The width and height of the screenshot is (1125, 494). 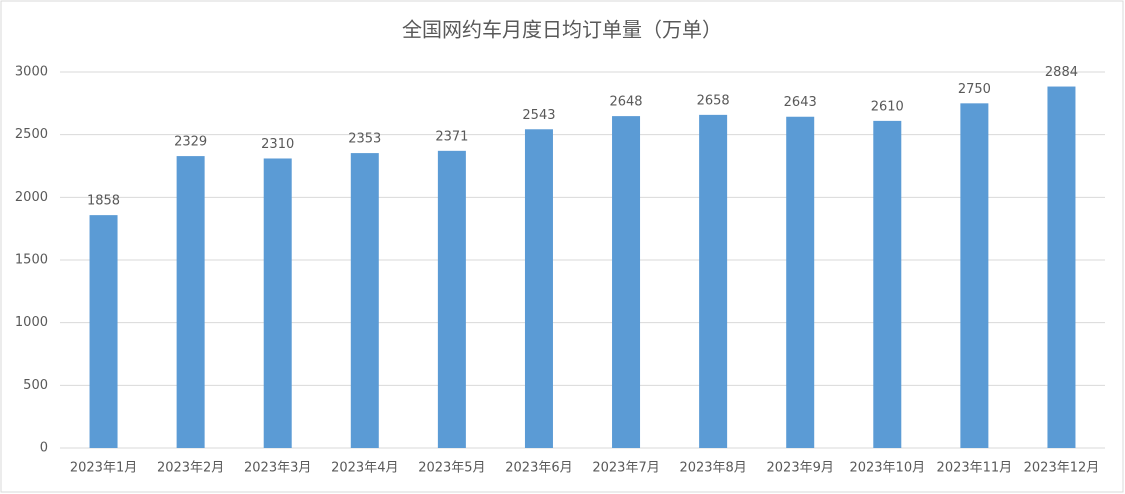 I want to click on x-tick-label: 2023年12月, so click(x=1062, y=468).